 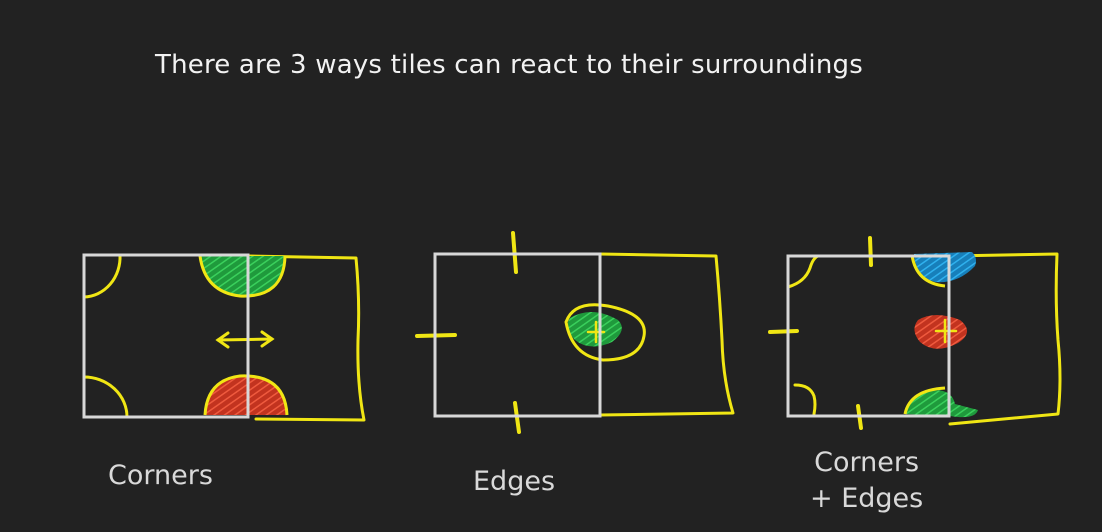 I want to click on caption-edges: Edges, so click(x=514, y=481).